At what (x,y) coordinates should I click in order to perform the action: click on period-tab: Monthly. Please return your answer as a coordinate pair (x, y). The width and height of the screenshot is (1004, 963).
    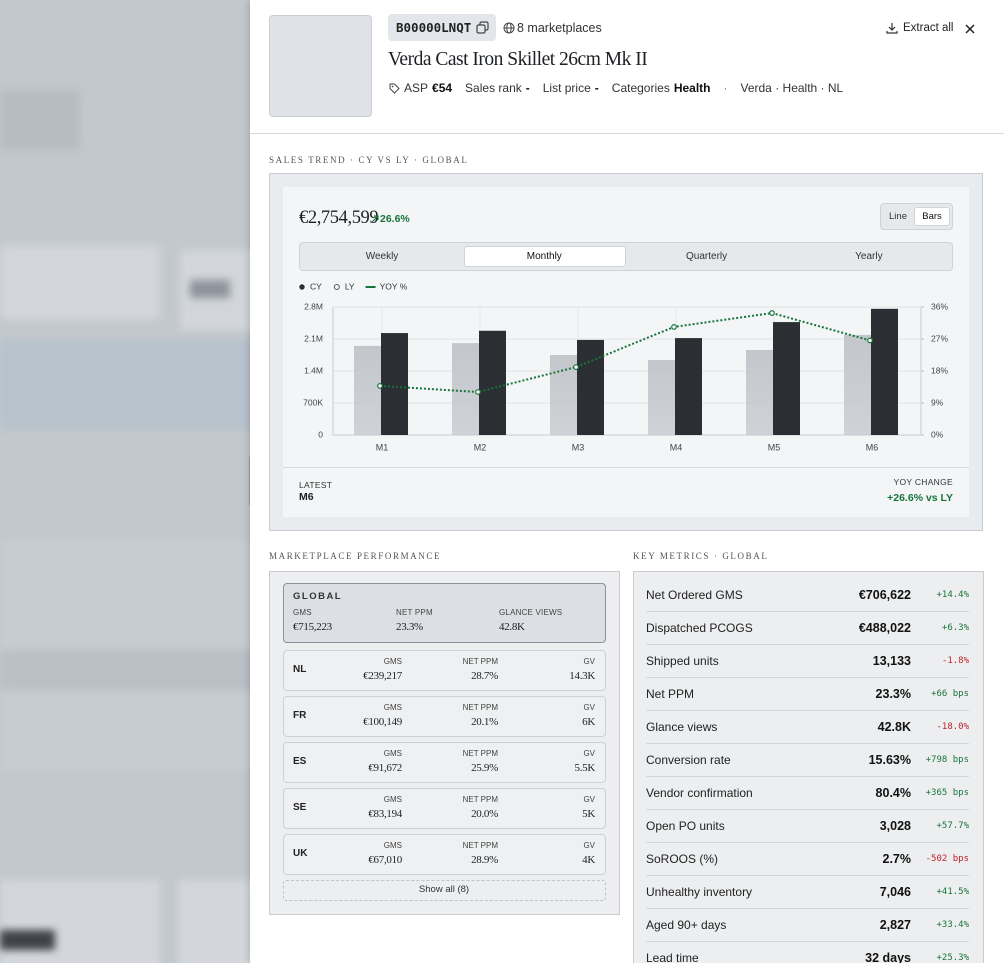
    Looking at the image, I should click on (544, 256).